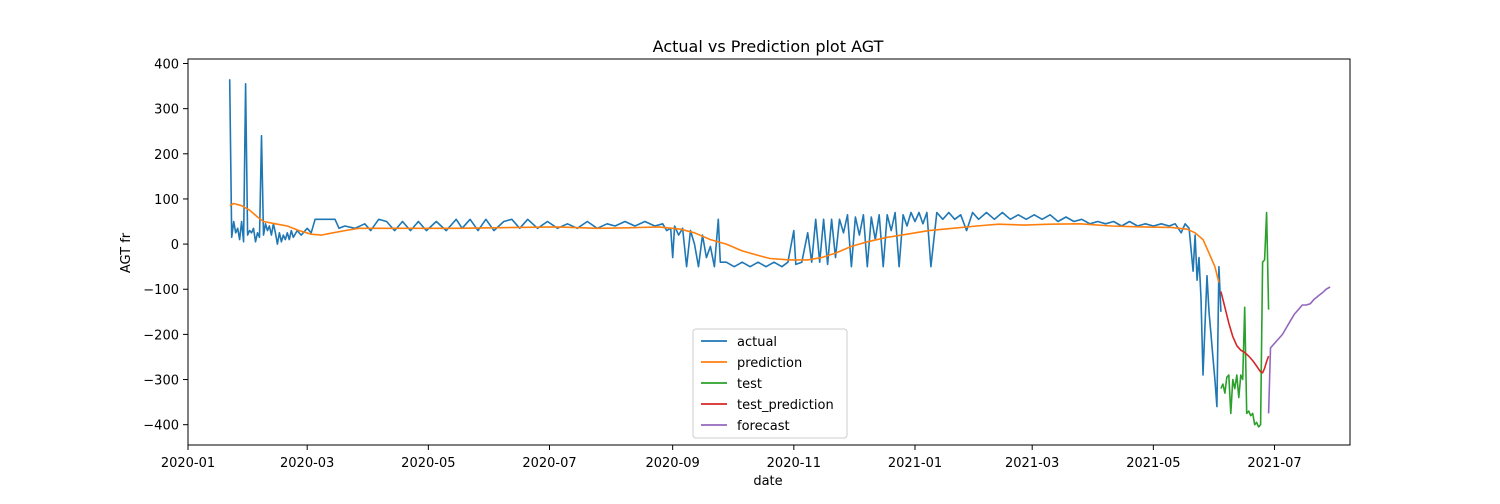 The height and width of the screenshot is (504, 1500). I want to click on chart-title: Actual vs Prediction plot AGT, so click(768, 46).